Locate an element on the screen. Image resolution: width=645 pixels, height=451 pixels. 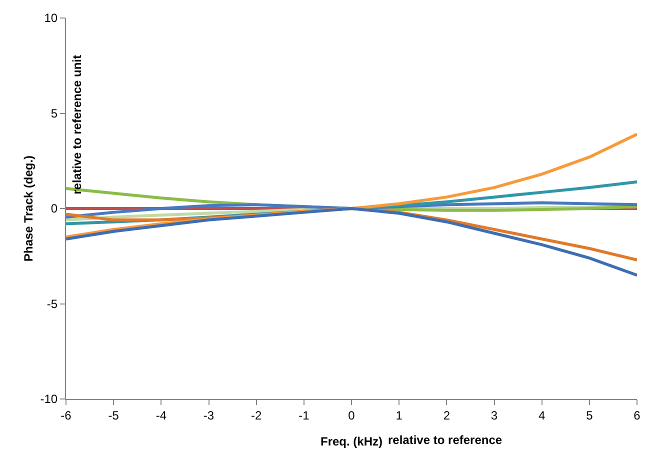
x-tick-label: -6 is located at coordinates (66, 415).